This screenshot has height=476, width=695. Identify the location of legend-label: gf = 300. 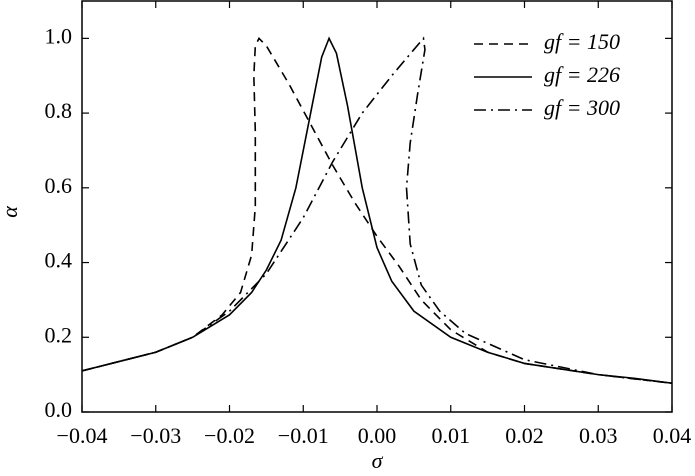
(582, 107).